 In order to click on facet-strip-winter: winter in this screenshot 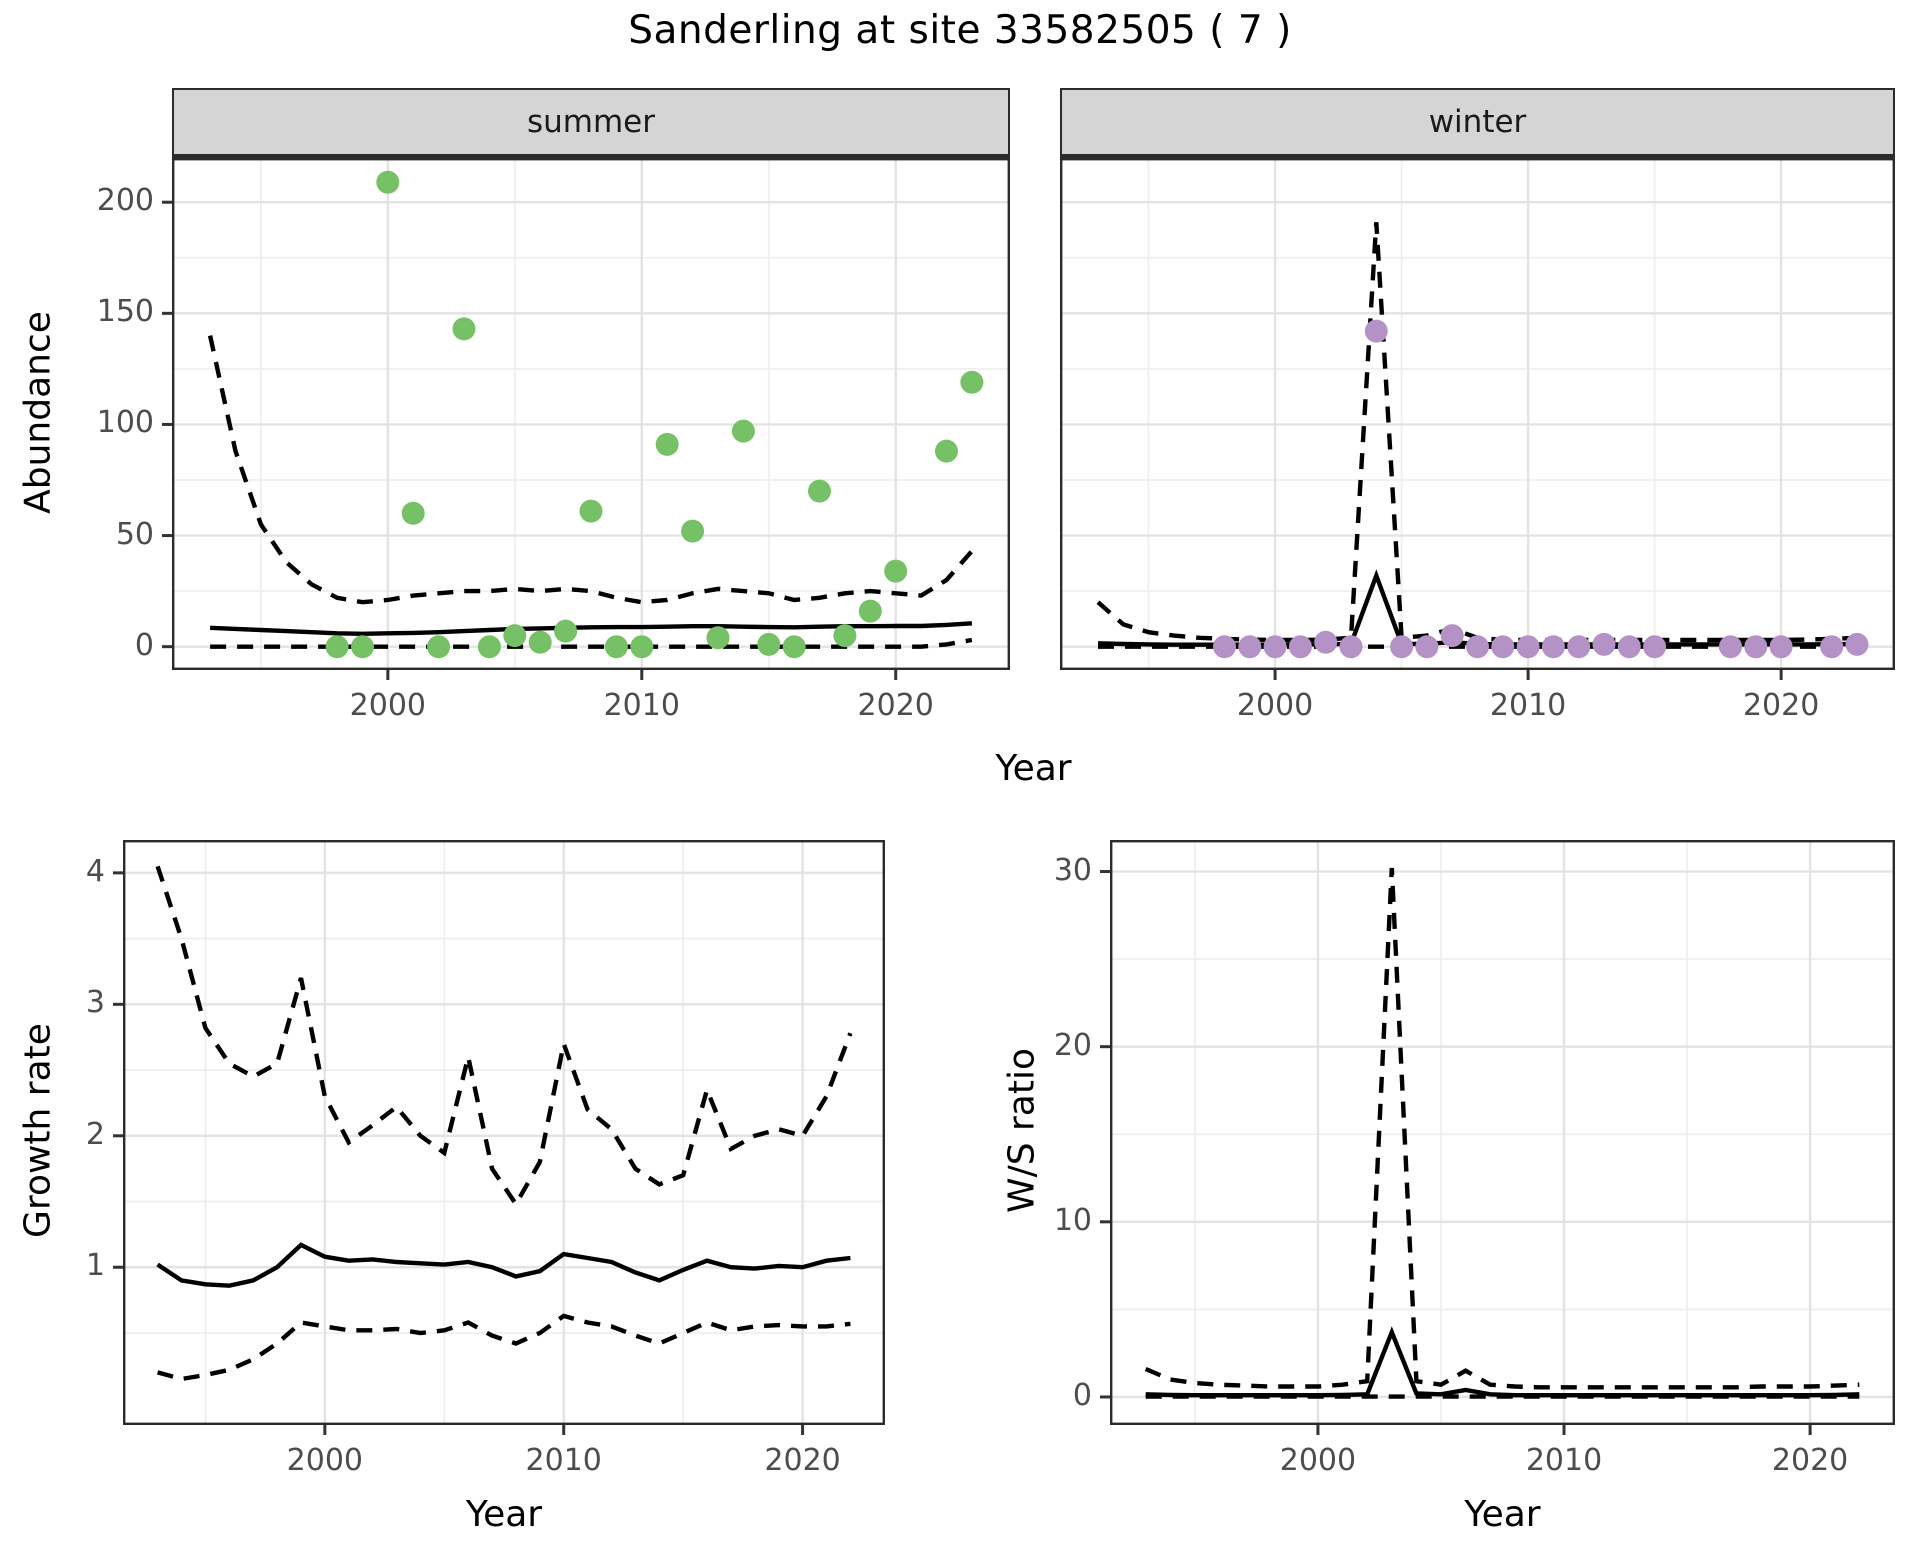, I will do `click(1477, 123)`.